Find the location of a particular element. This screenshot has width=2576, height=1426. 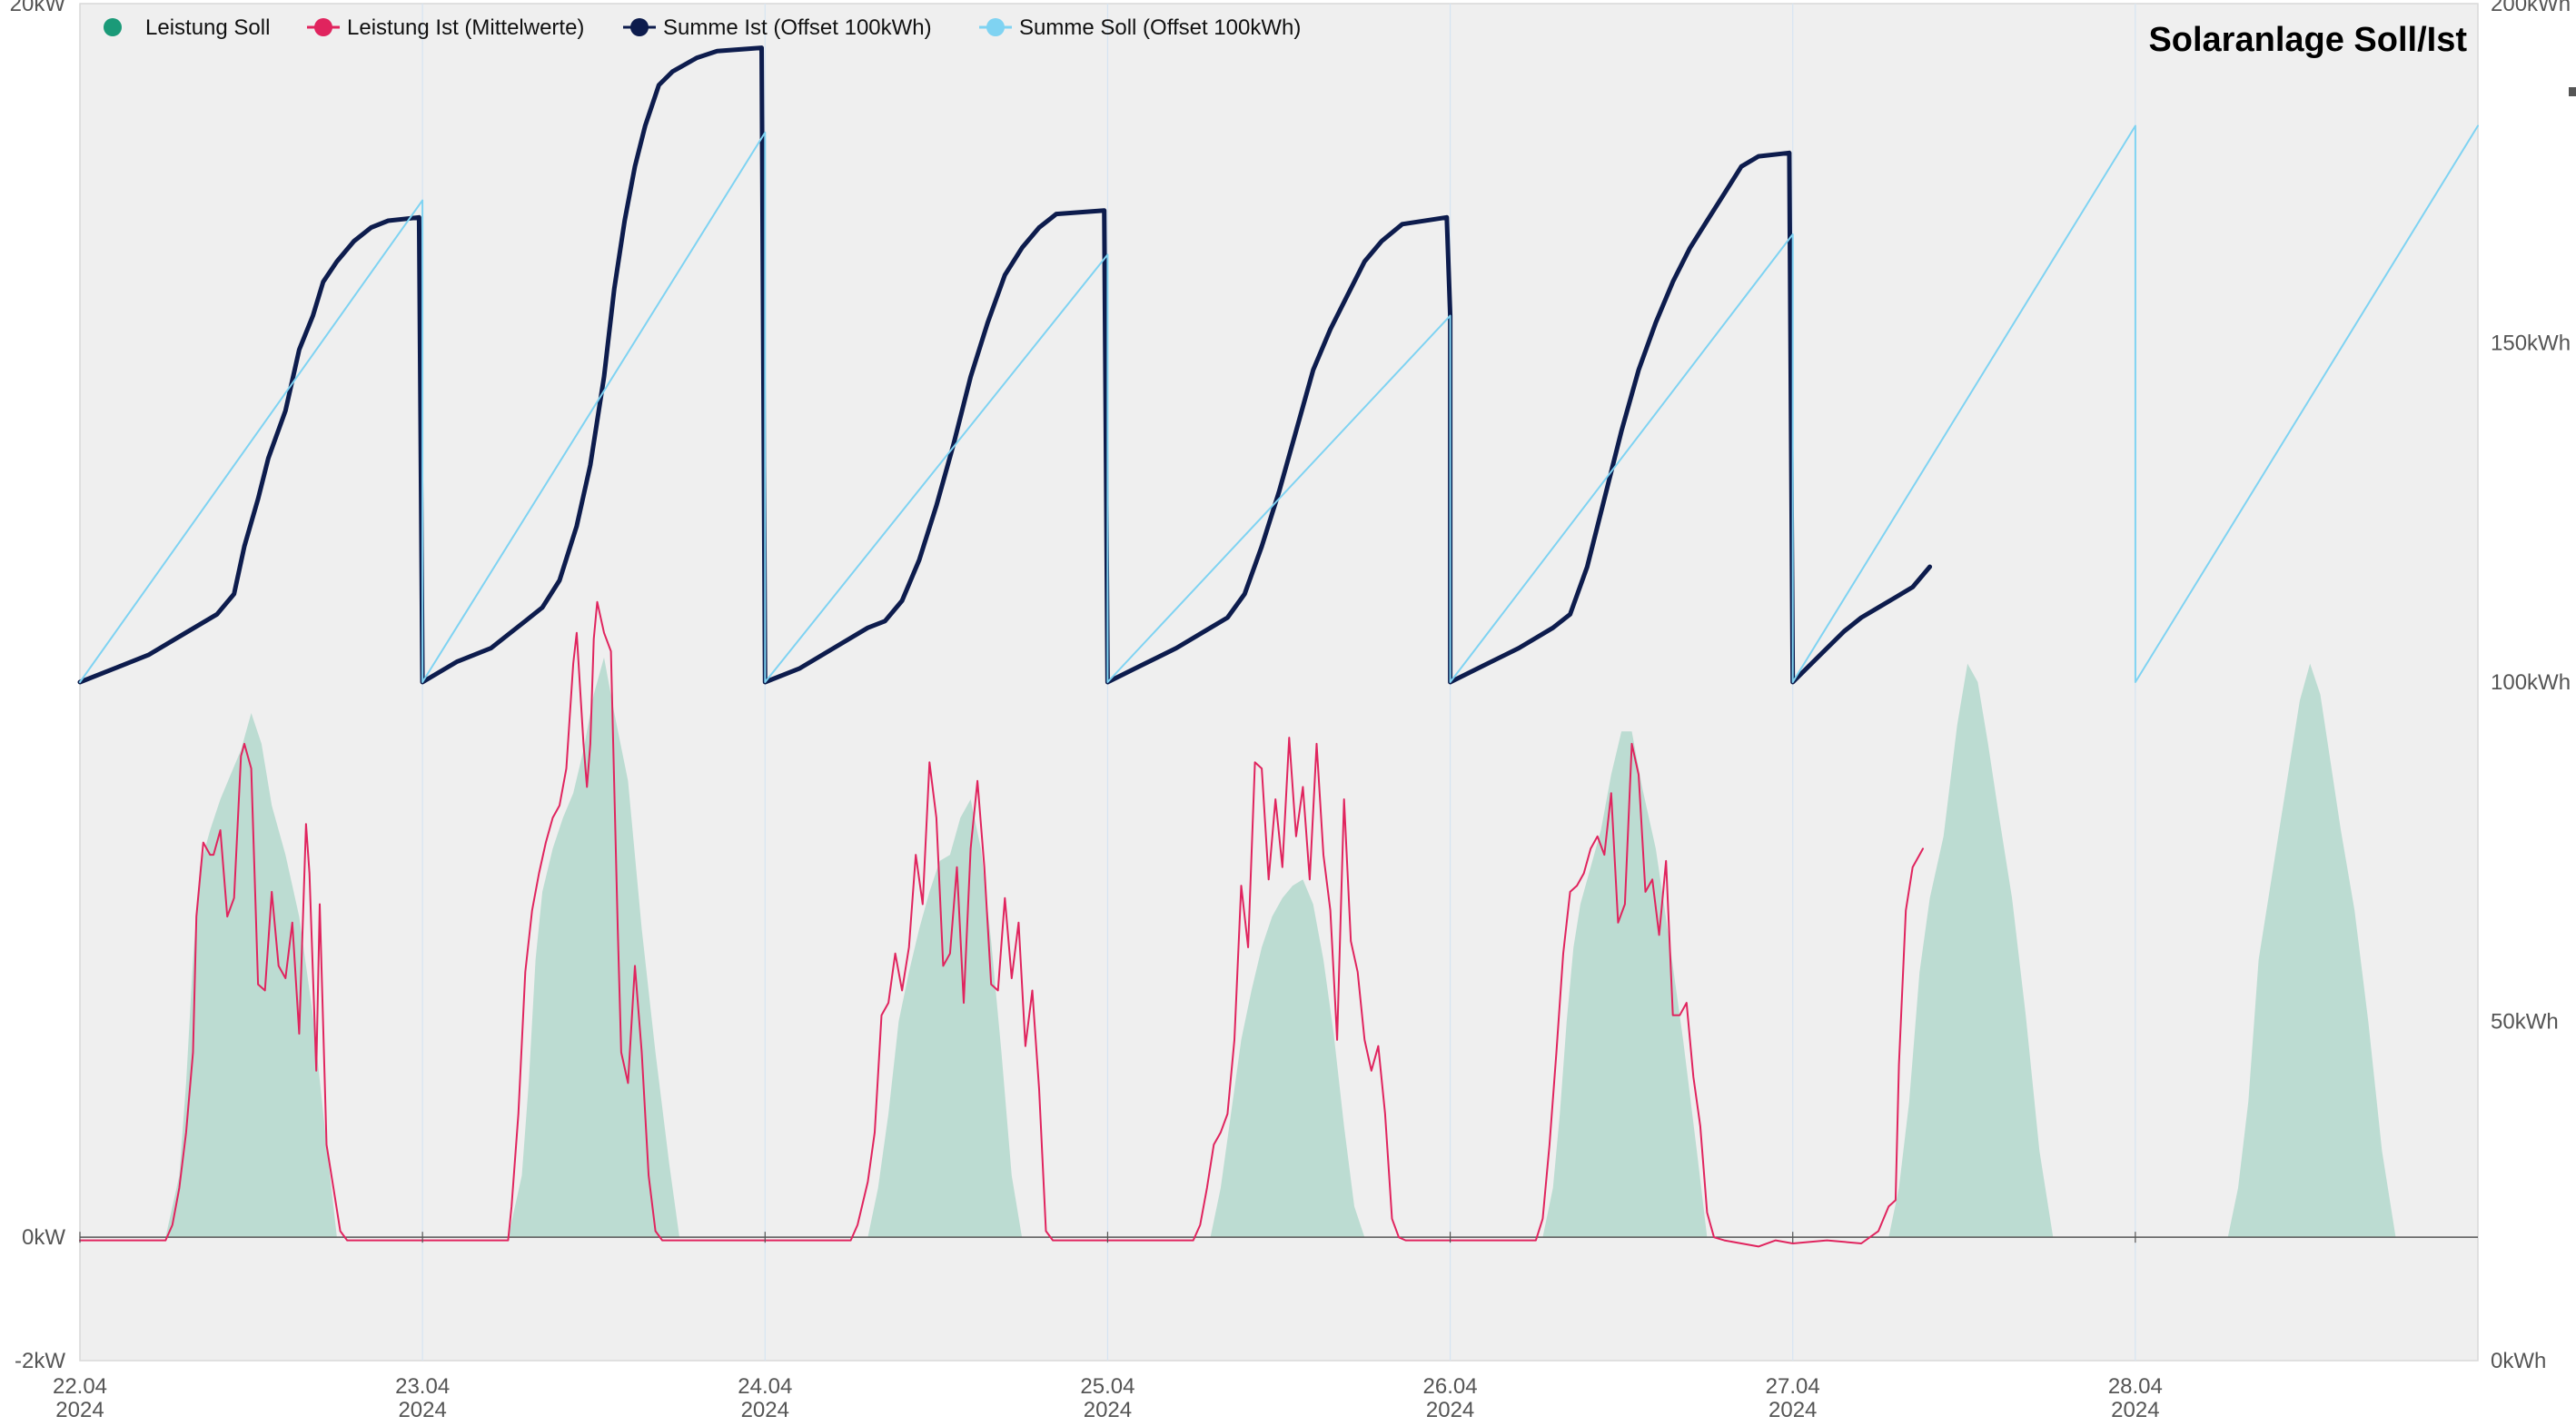

x-axis-date-label: 26.04 is located at coordinates (1450, 1386).